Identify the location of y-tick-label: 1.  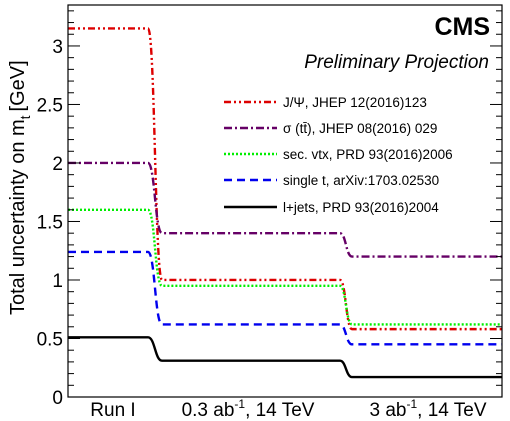
(57, 281).